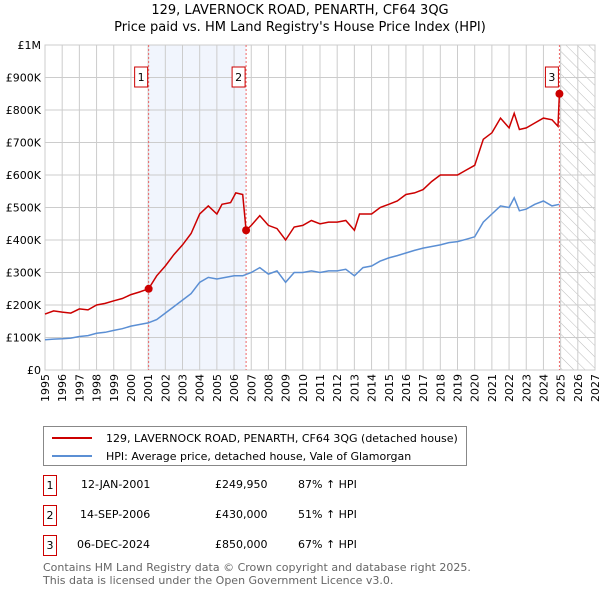 The width and height of the screenshot is (600, 590). What do you see at coordinates (72, 438) in the screenshot?
I see `legend-swatch-property` at bounding box center [72, 438].